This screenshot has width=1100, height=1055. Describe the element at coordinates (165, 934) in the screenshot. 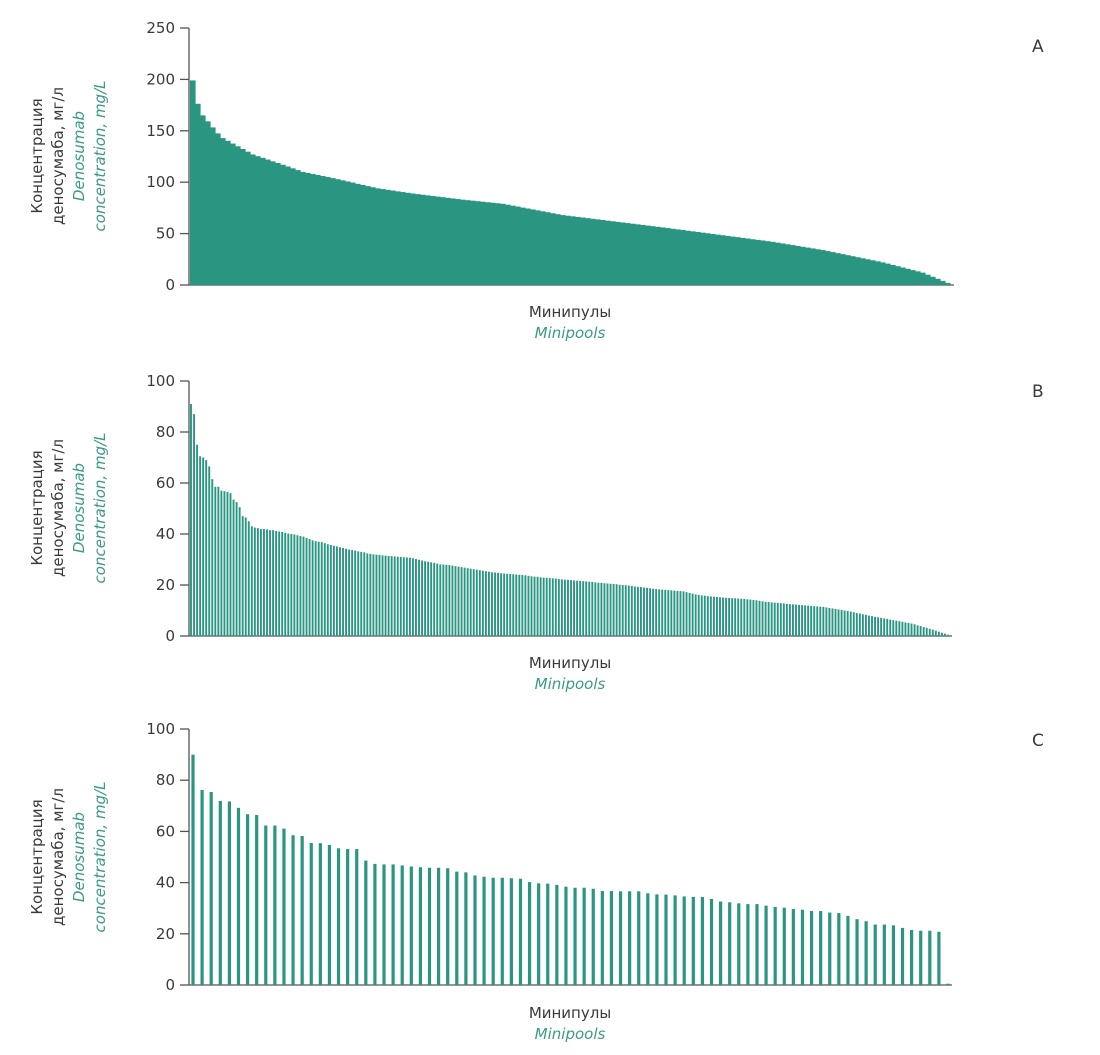

I see `y-tick-label: 20` at that location.